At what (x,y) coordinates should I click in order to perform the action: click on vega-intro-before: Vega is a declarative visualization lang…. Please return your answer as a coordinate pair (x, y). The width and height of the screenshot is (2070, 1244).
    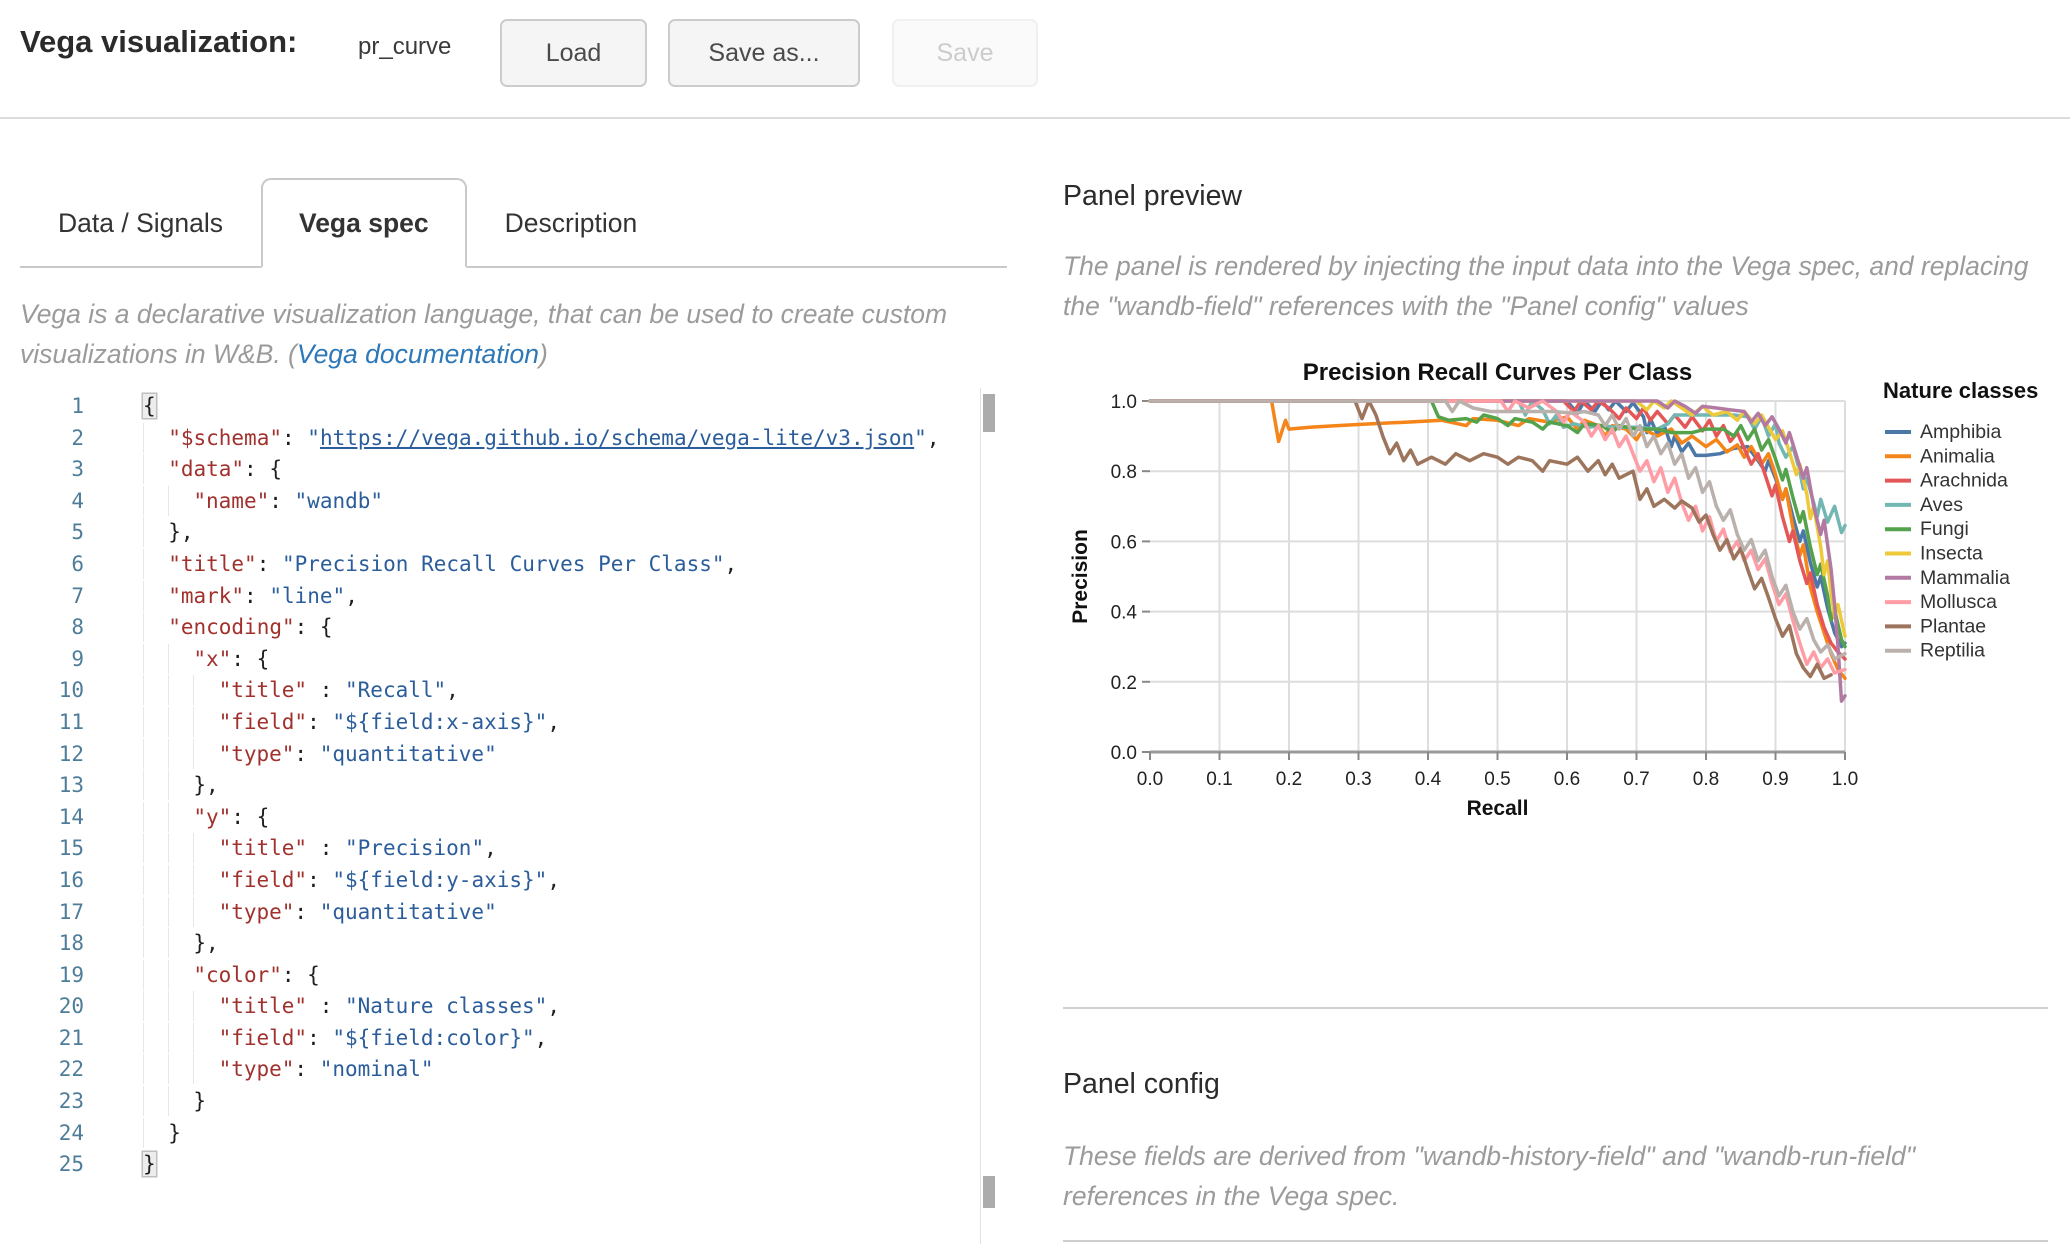
    Looking at the image, I should click on (484, 334).